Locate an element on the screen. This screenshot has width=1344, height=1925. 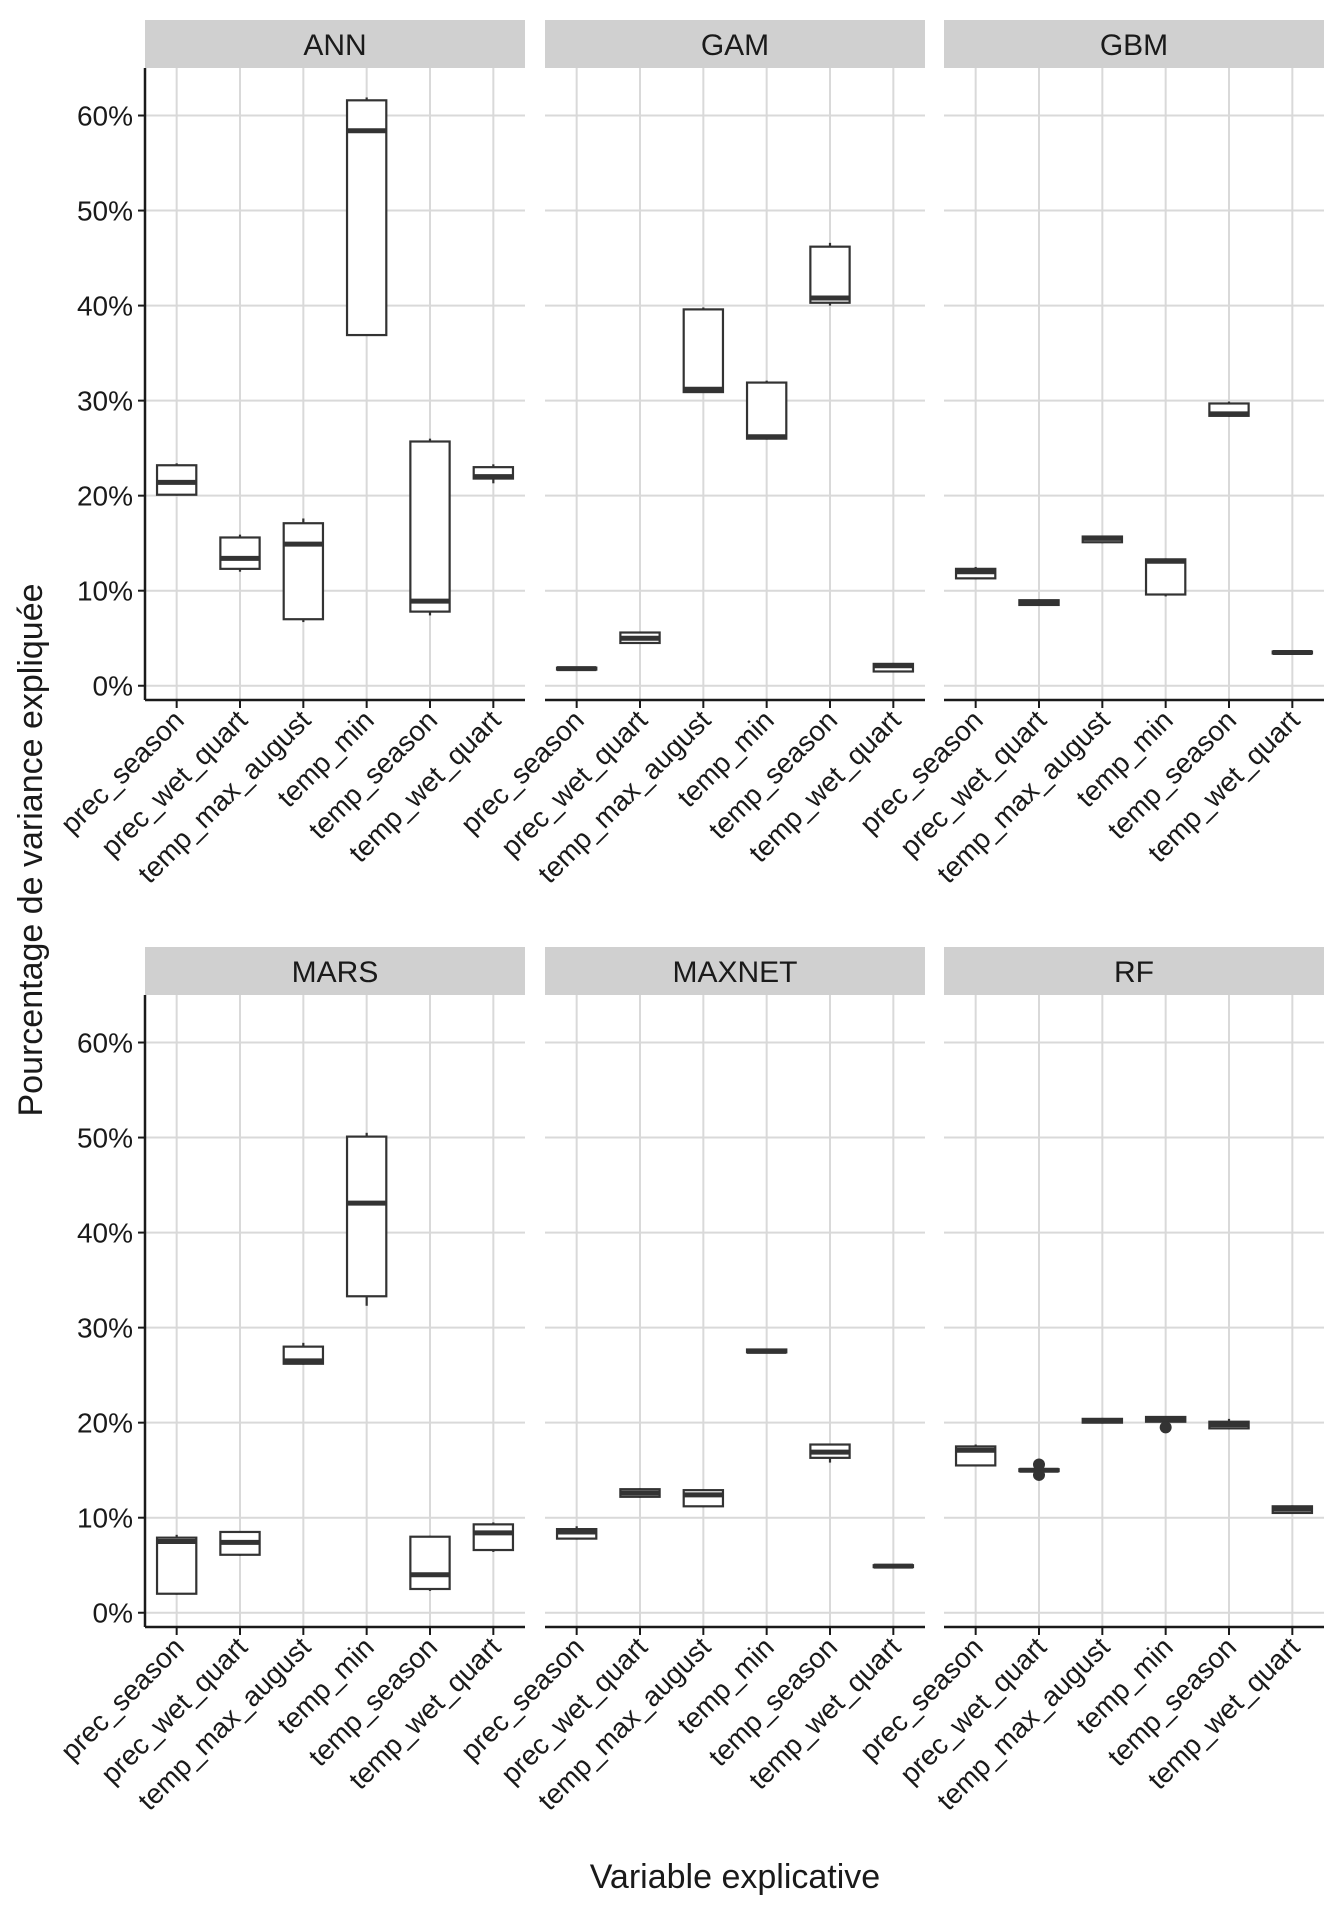
box-mars-temp_max_august is located at coordinates (303, 1353).